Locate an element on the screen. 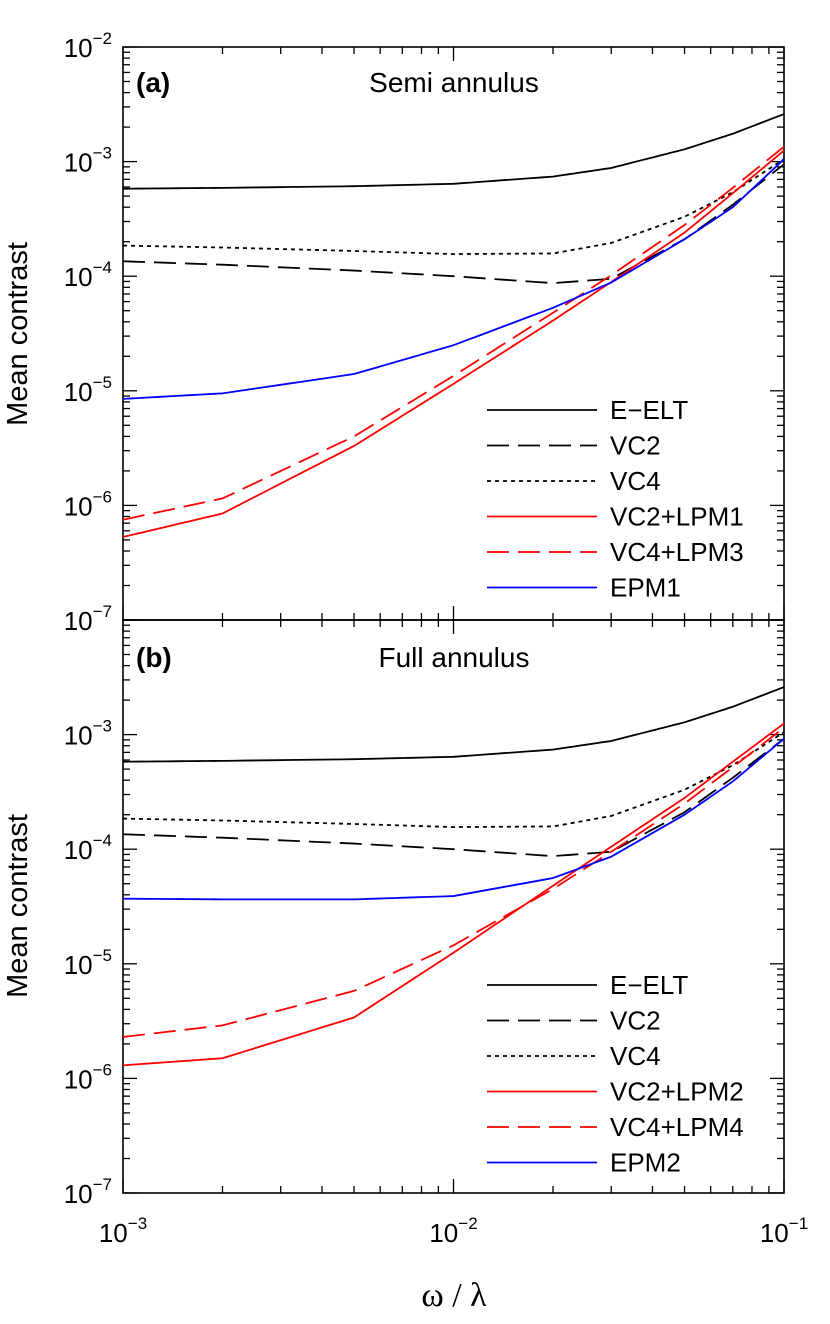 The image size is (830, 1324). legend-label: VC4+LPM4 is located at coordinates (677, 1127).